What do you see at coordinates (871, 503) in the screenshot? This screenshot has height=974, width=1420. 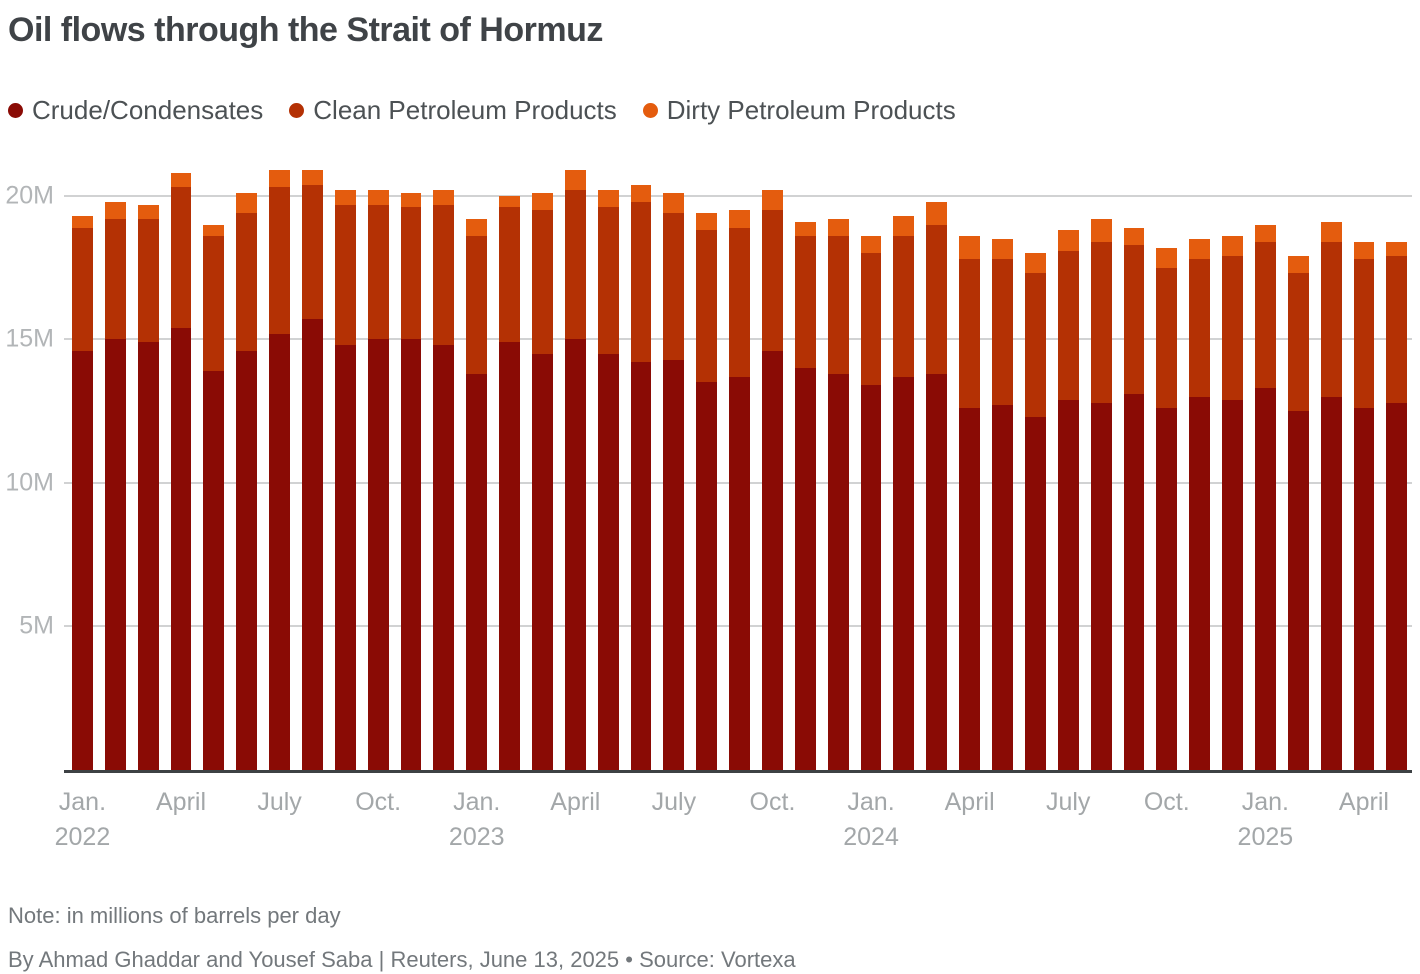 I see `bar-jan-2024` at bounding box center [871, 503].